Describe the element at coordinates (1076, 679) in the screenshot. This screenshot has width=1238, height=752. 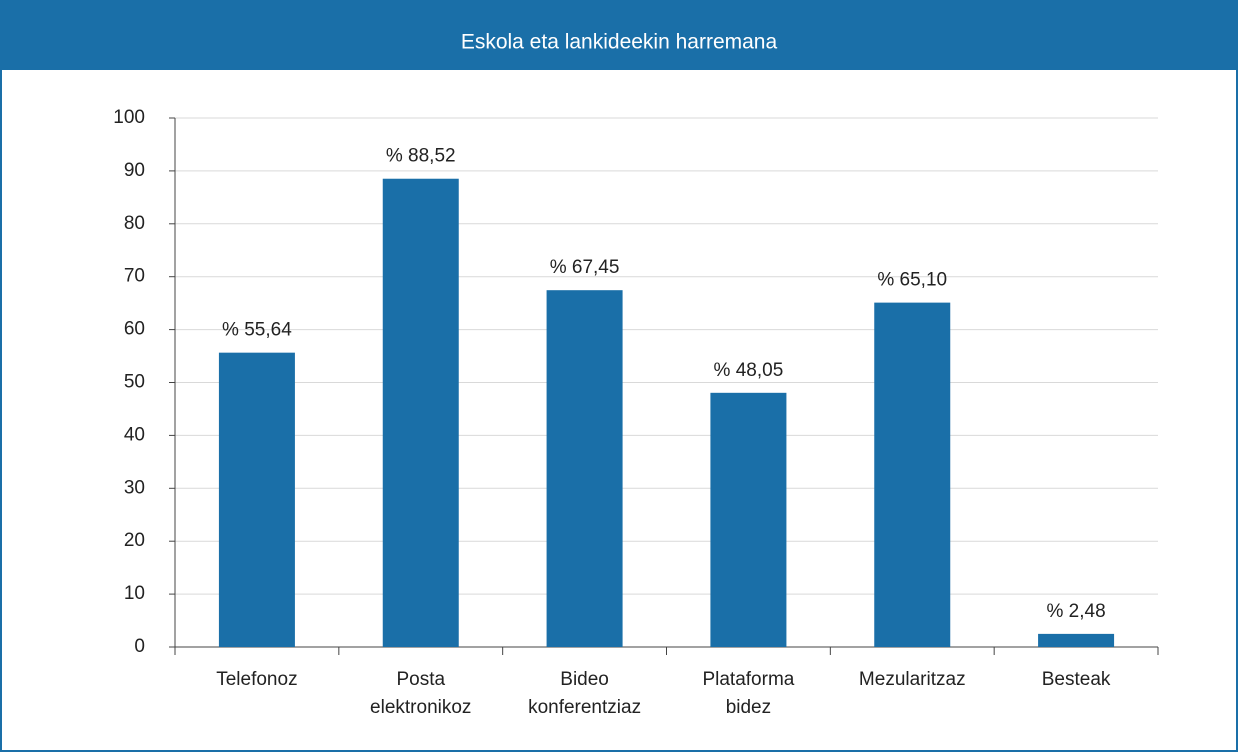
I see `x-tick-label: Besteak` at that location.